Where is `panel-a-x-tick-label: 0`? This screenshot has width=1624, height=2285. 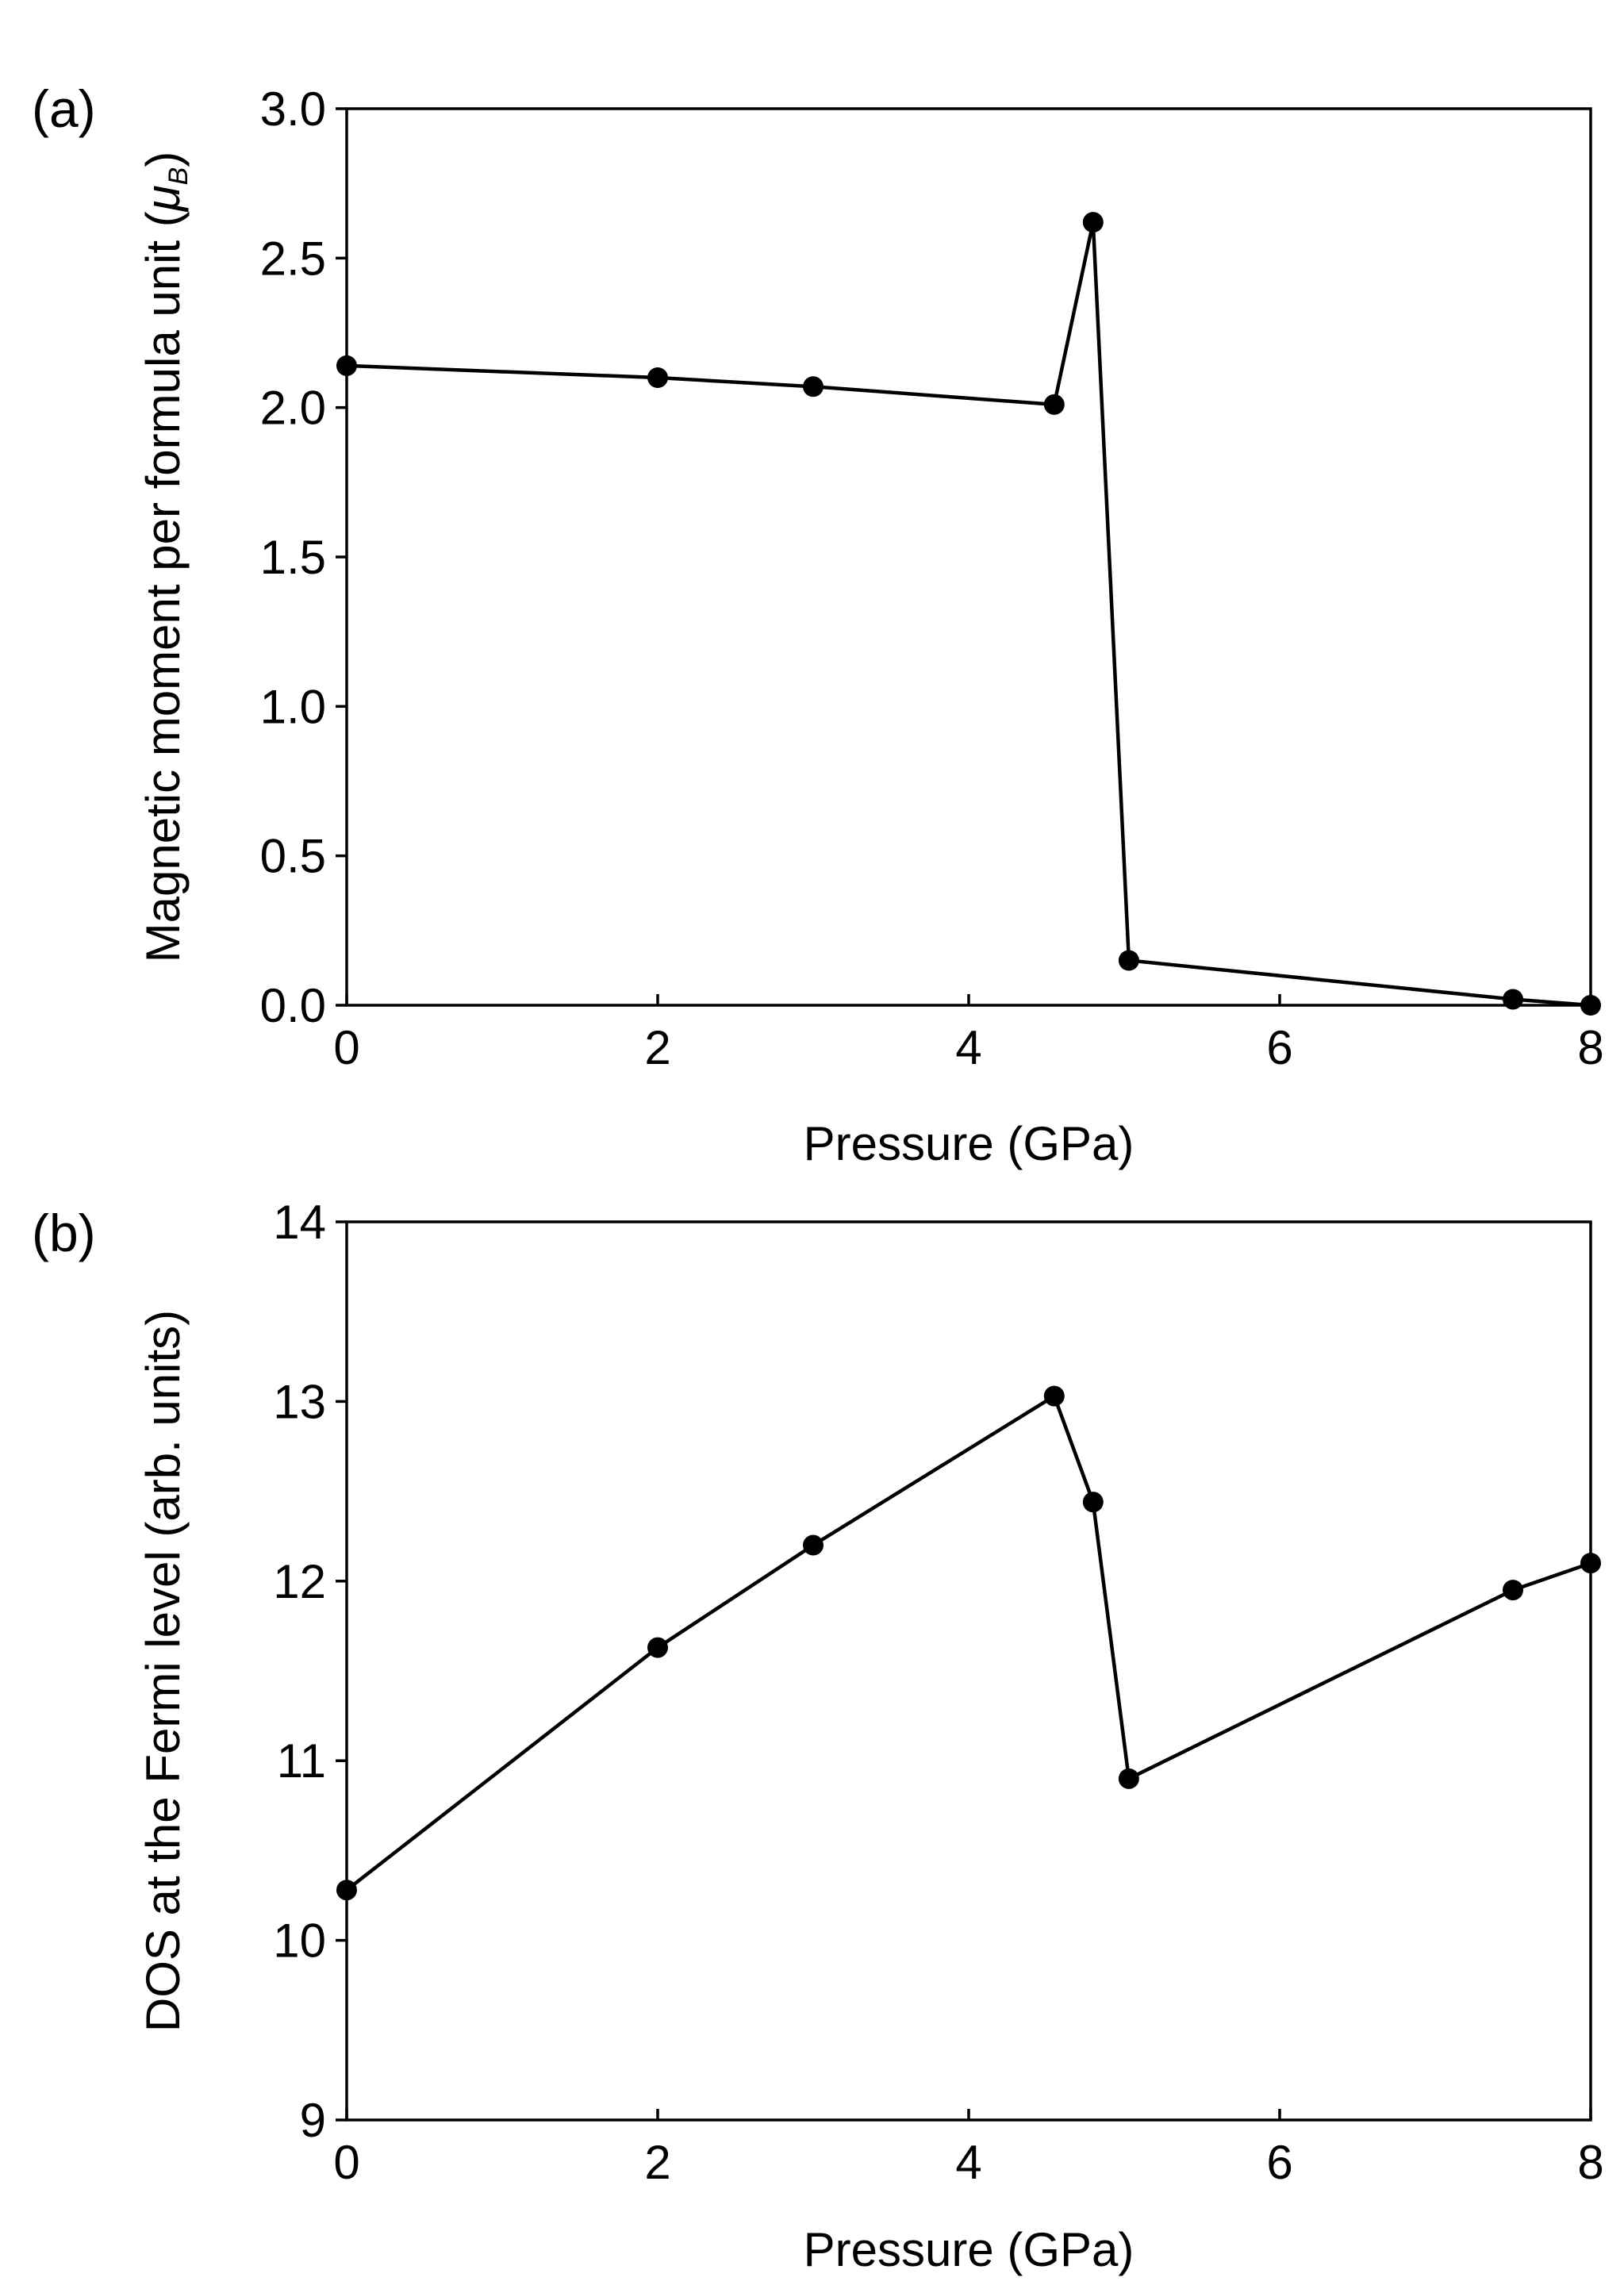 panel-a-x-tick-label: 0 is located at coordinates (346, 1047).